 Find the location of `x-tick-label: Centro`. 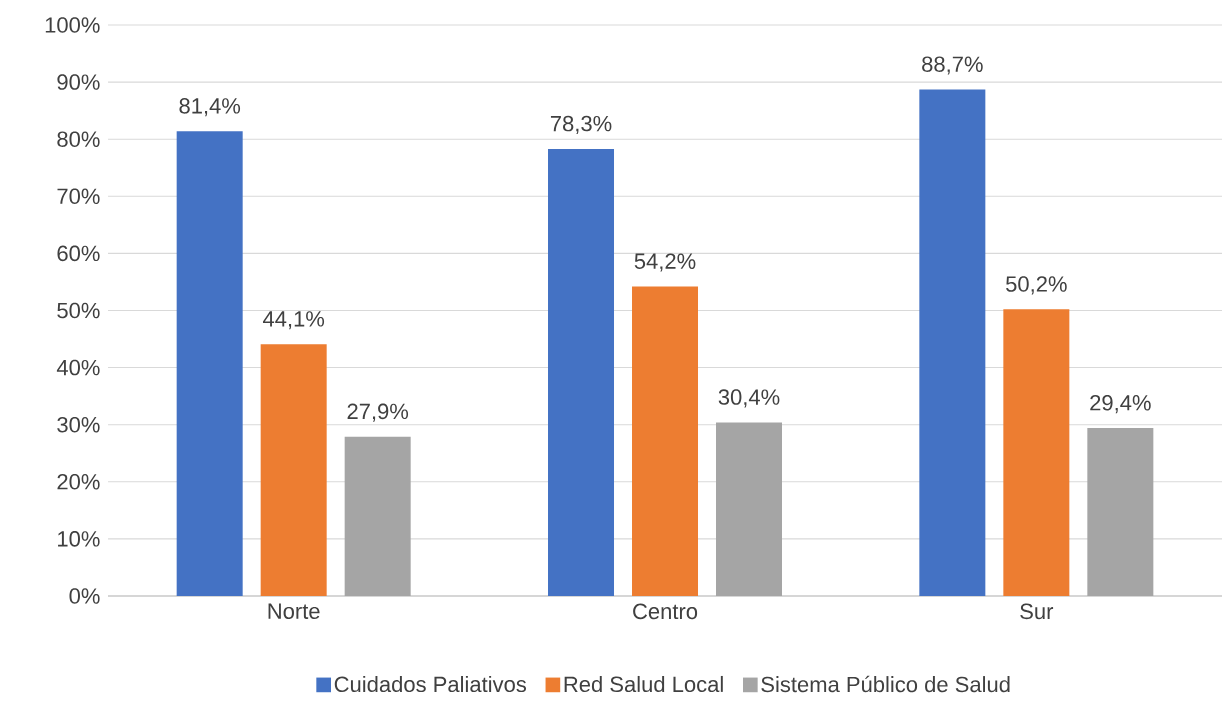

x-tick-label: Centro is located at coordinates (665, 611).